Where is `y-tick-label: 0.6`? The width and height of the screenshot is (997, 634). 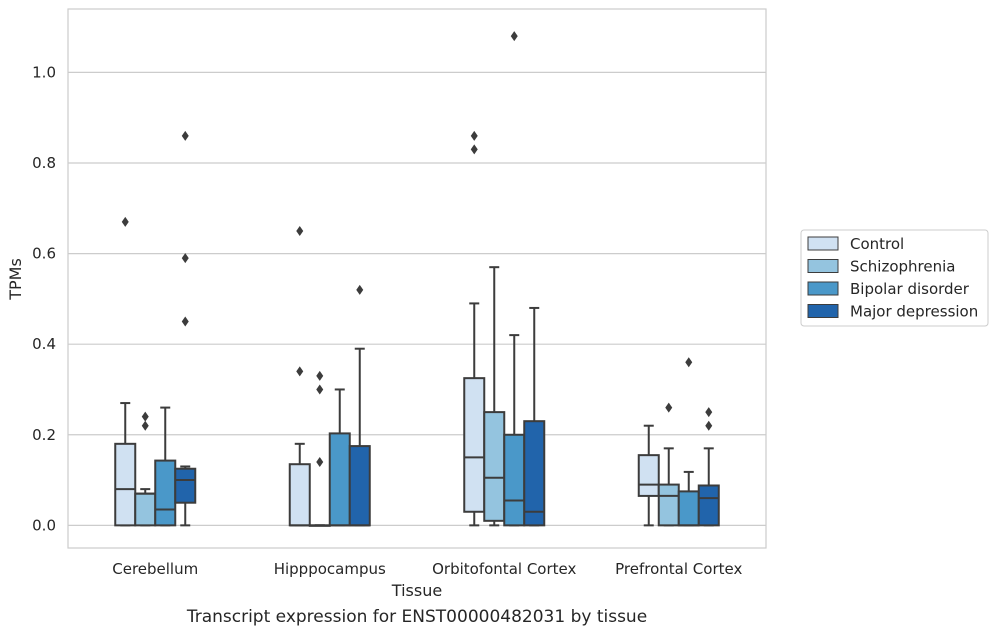 y-tick-label: 0.6 is located at coordinates (44, 254).